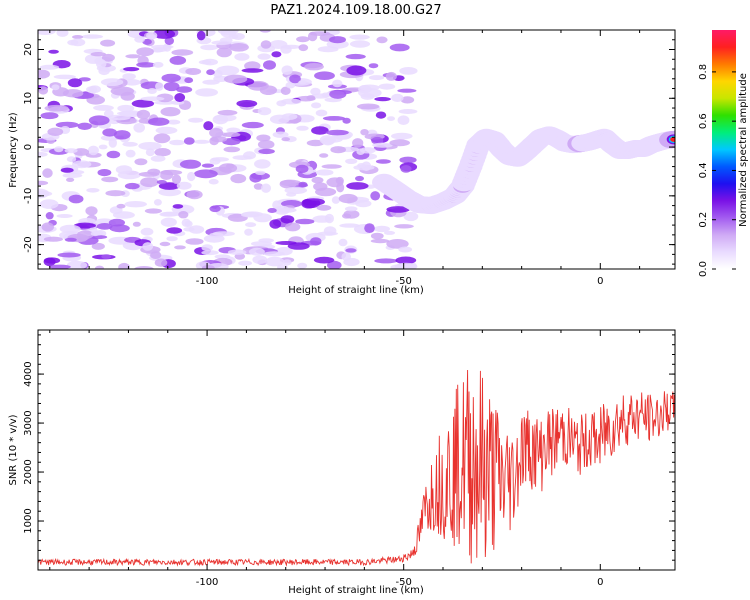 The image size is (750, 600). I want to click on y-tick-label: 3000, so click(28, 422).